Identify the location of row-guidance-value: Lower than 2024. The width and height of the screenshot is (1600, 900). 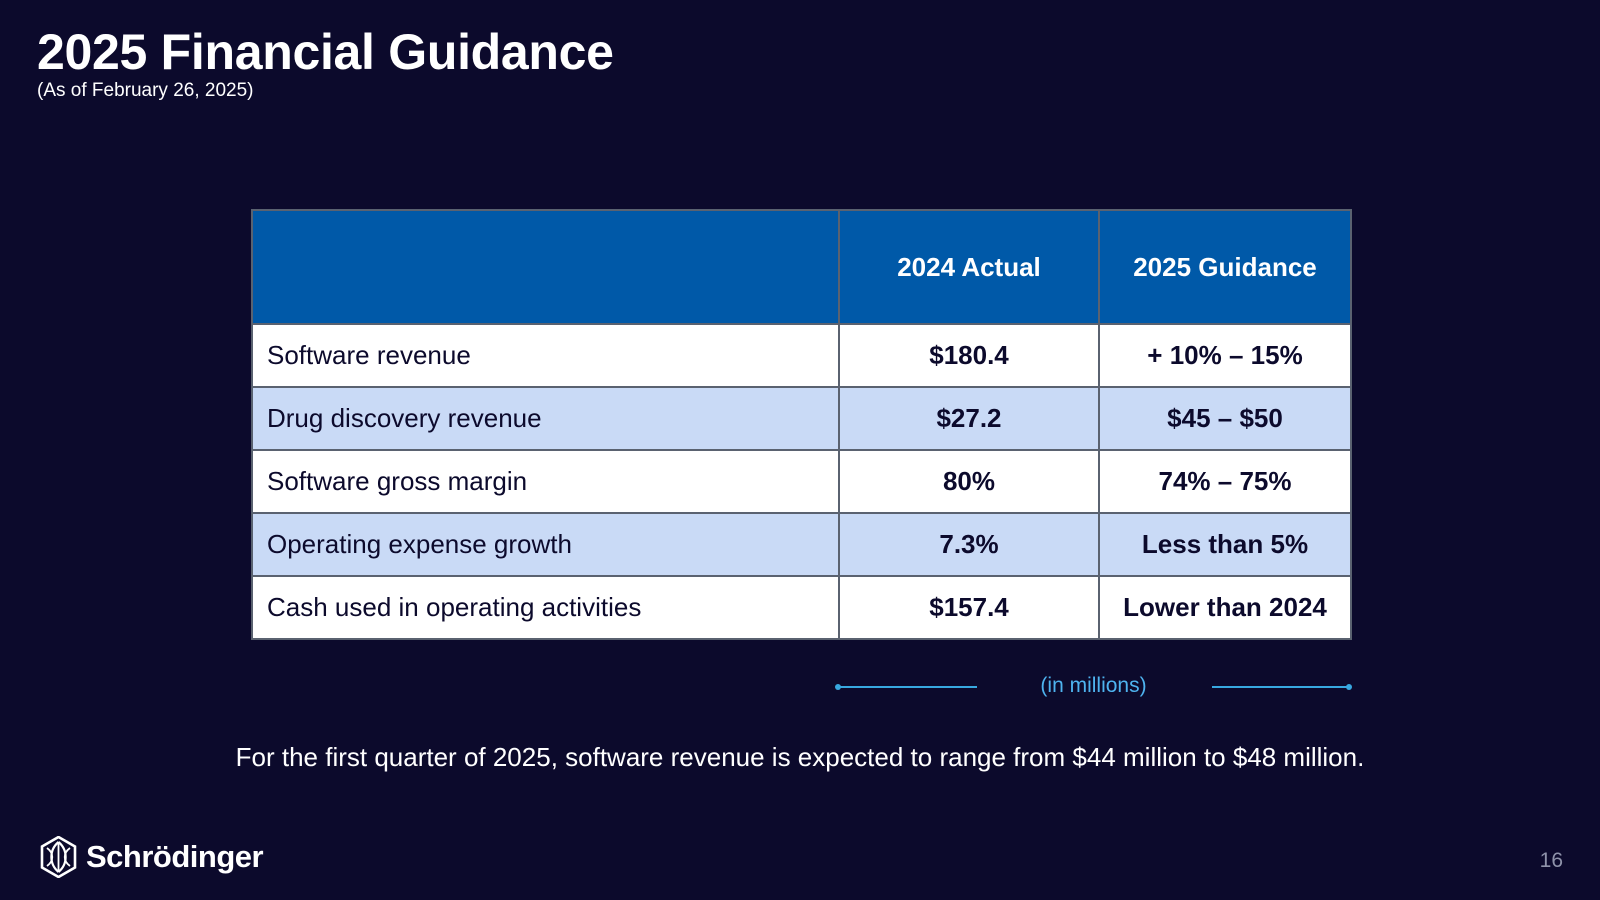
(1225, 607).